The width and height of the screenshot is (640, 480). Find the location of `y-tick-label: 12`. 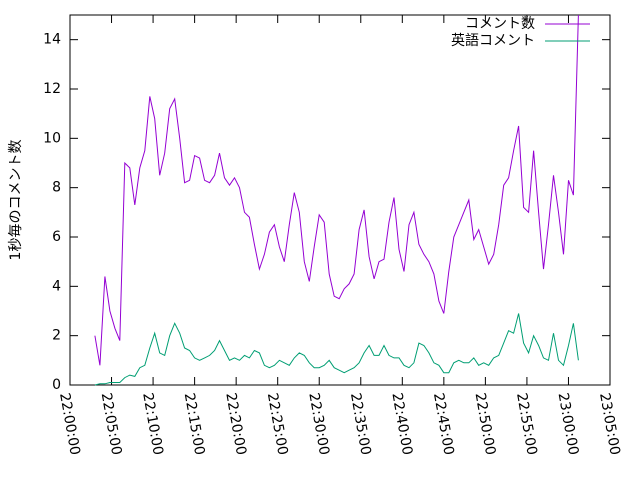

y-tick-label: 12 is located at coordinates (52, 89).